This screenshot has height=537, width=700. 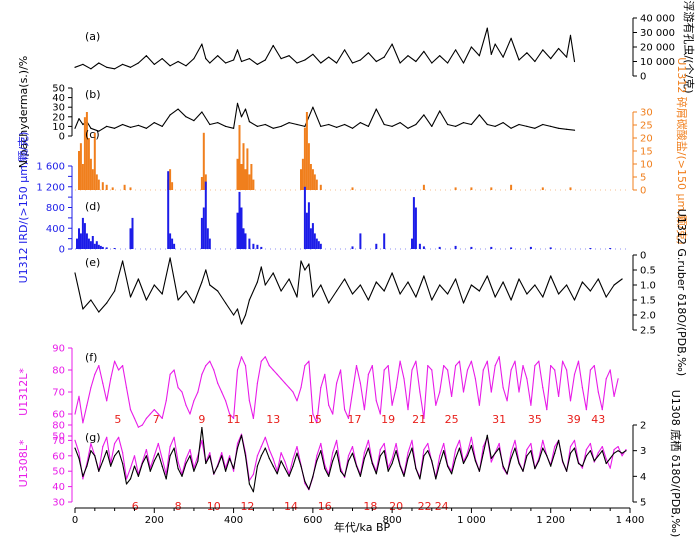 What do you see at coordinates (58, 371) in the screenshot?
I see `y-tick-label-f: 80` at bounding box center [58, 371].